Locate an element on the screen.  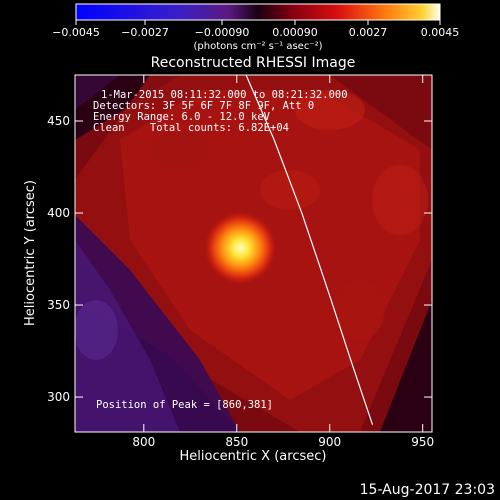
colorbar-tick-label: −0.0027 is located at coordinates (145, 32).